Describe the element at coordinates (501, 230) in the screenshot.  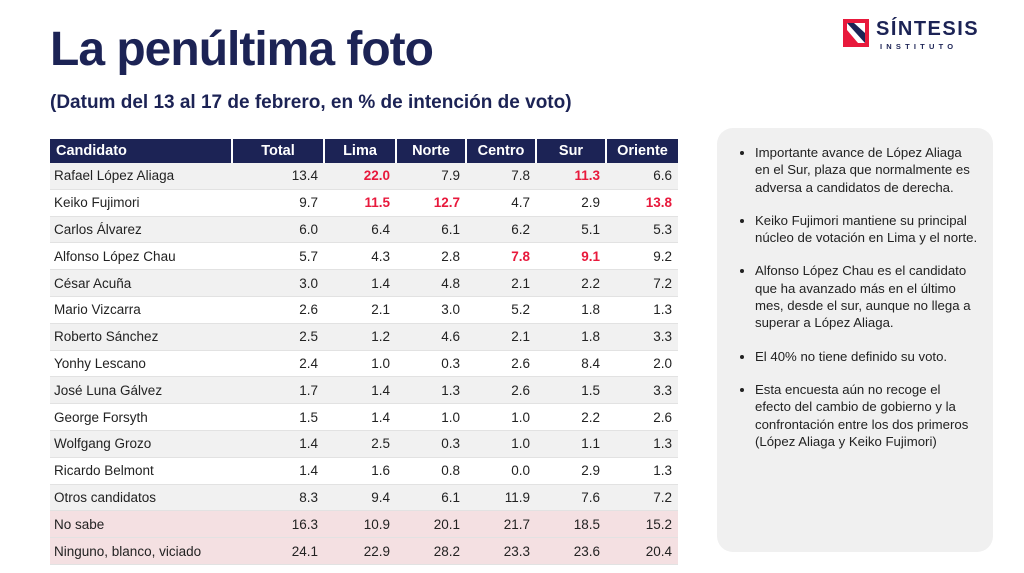
I see `value-cell: 6.2` at that location.